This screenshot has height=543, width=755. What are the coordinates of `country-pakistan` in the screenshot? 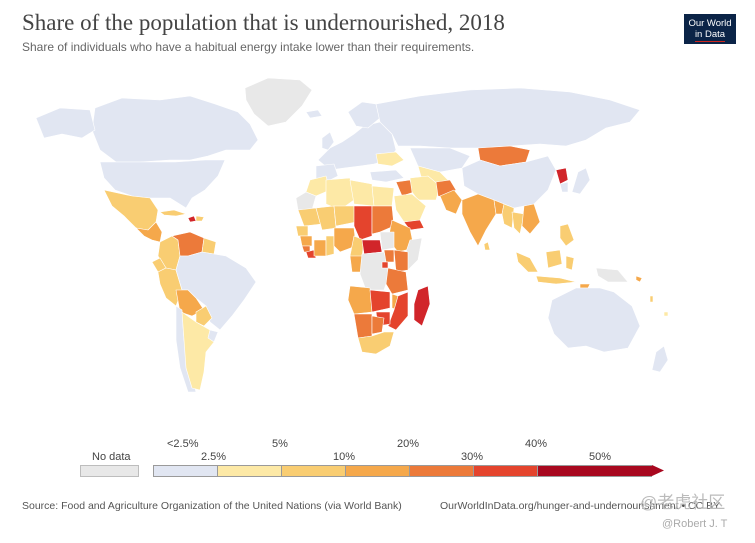 It's located at (451, 202).